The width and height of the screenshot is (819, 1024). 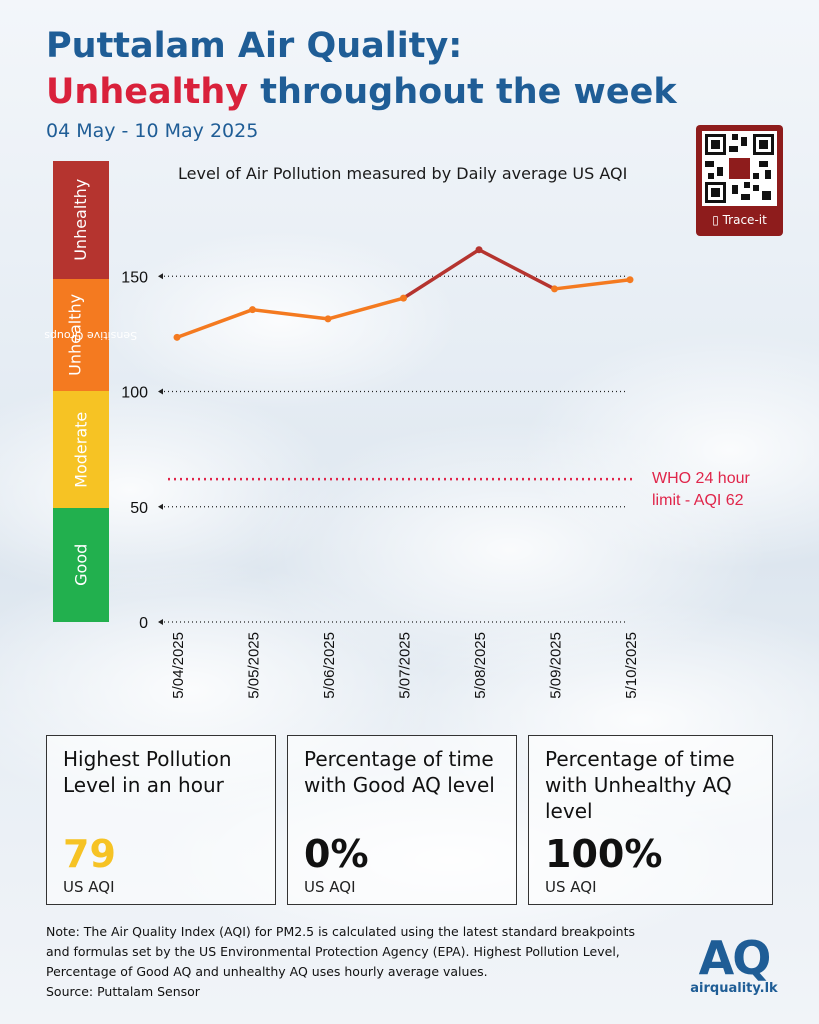 I want to click on title-rest: throughout the week, so click(x=462, y=92).